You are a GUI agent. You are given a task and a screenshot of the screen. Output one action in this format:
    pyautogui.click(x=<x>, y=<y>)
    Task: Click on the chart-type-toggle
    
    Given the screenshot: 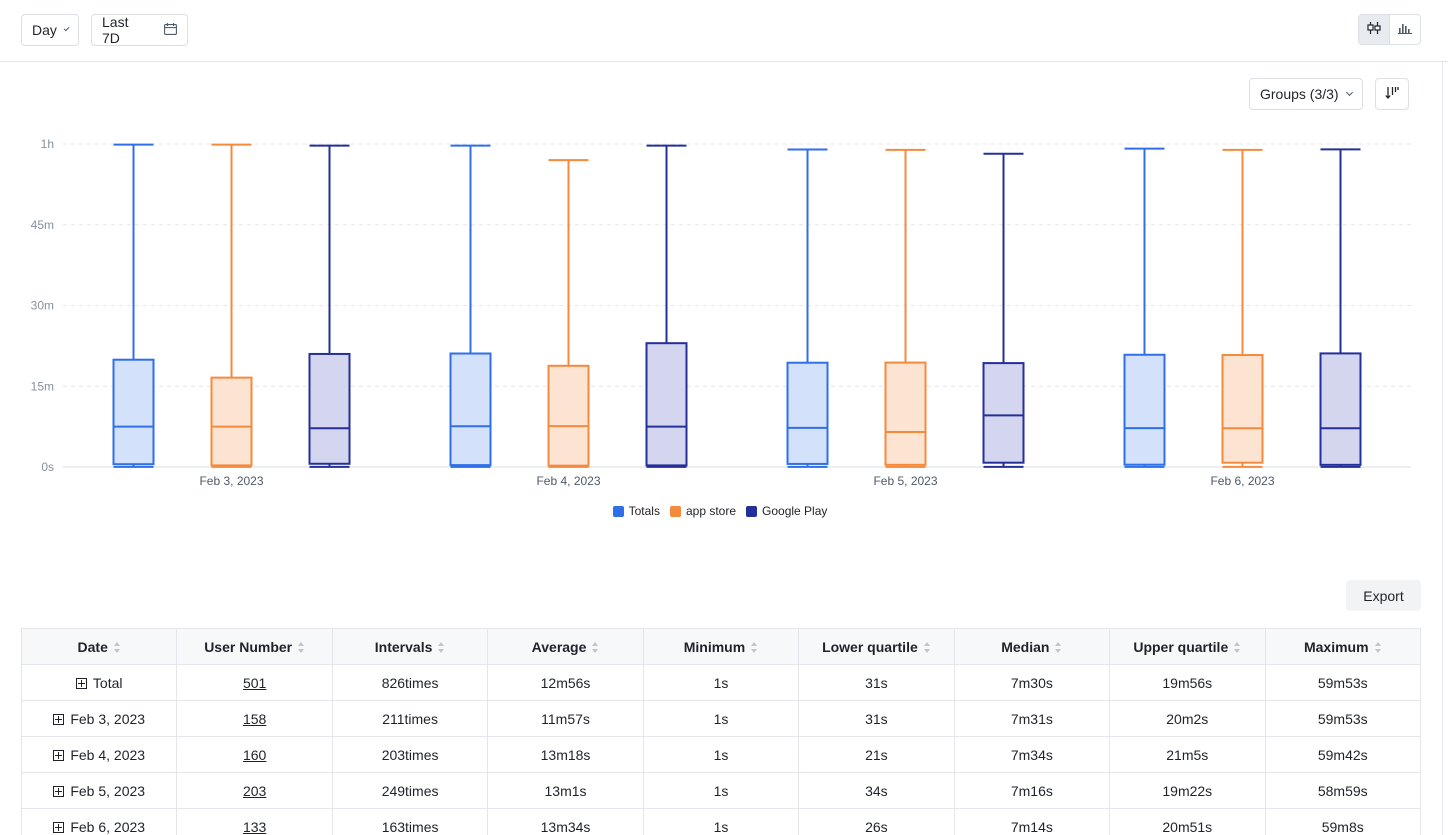 What is the action you would take?
    pyautogui.click(x=1389, y=29)
    